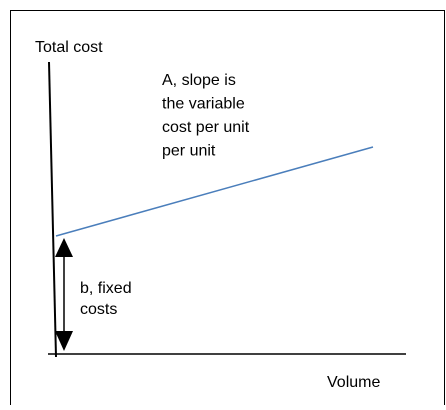 The image size is (446, 410). I want to click on y-axis, so click(52, 209).